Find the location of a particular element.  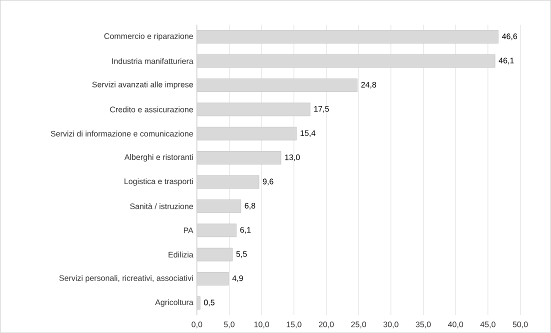

x-tick-label: 15,0 is located at coordinates (294, 325).